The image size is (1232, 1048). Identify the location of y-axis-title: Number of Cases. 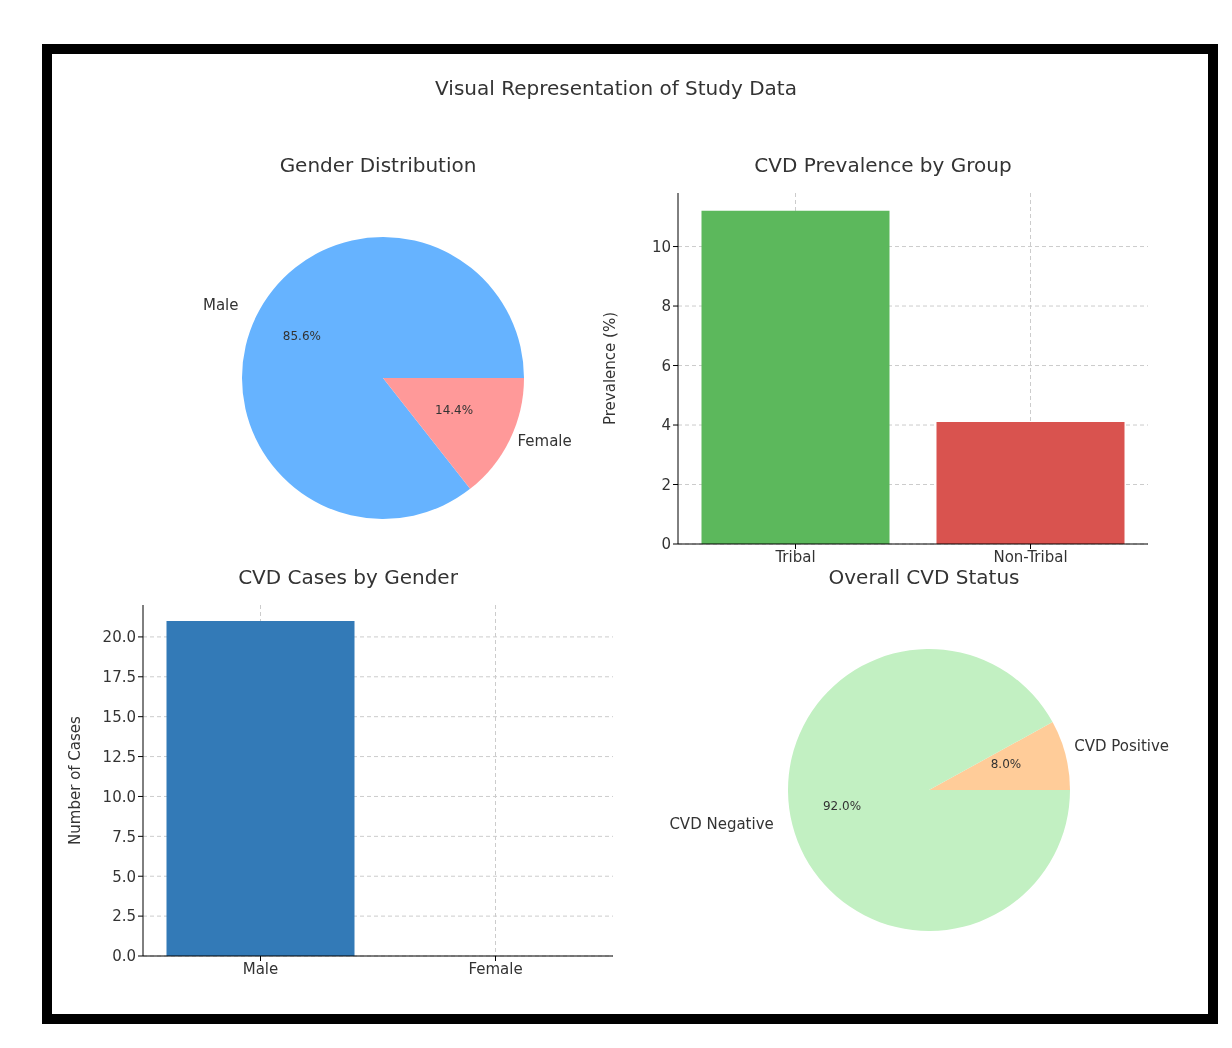
(75, 780).